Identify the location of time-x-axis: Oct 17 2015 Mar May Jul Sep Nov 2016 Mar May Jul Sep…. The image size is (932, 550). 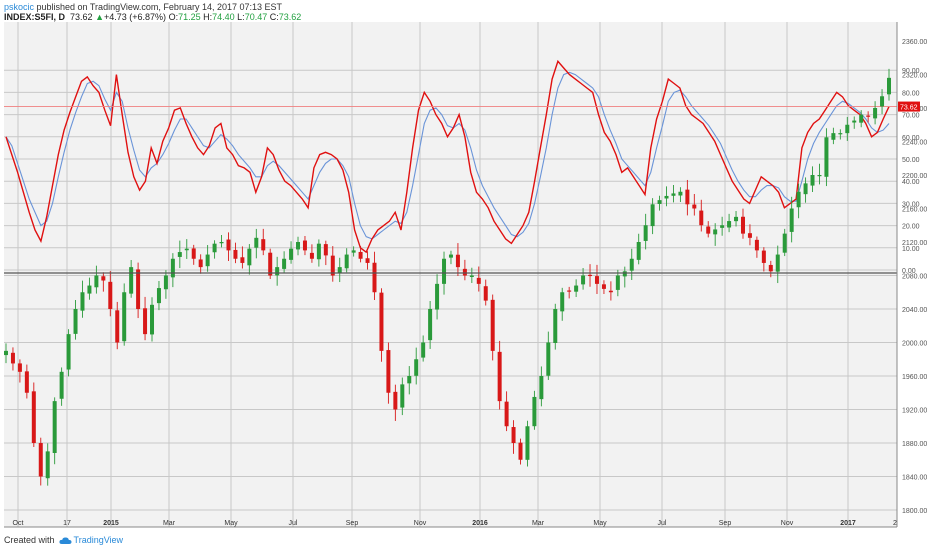
(450, 524).